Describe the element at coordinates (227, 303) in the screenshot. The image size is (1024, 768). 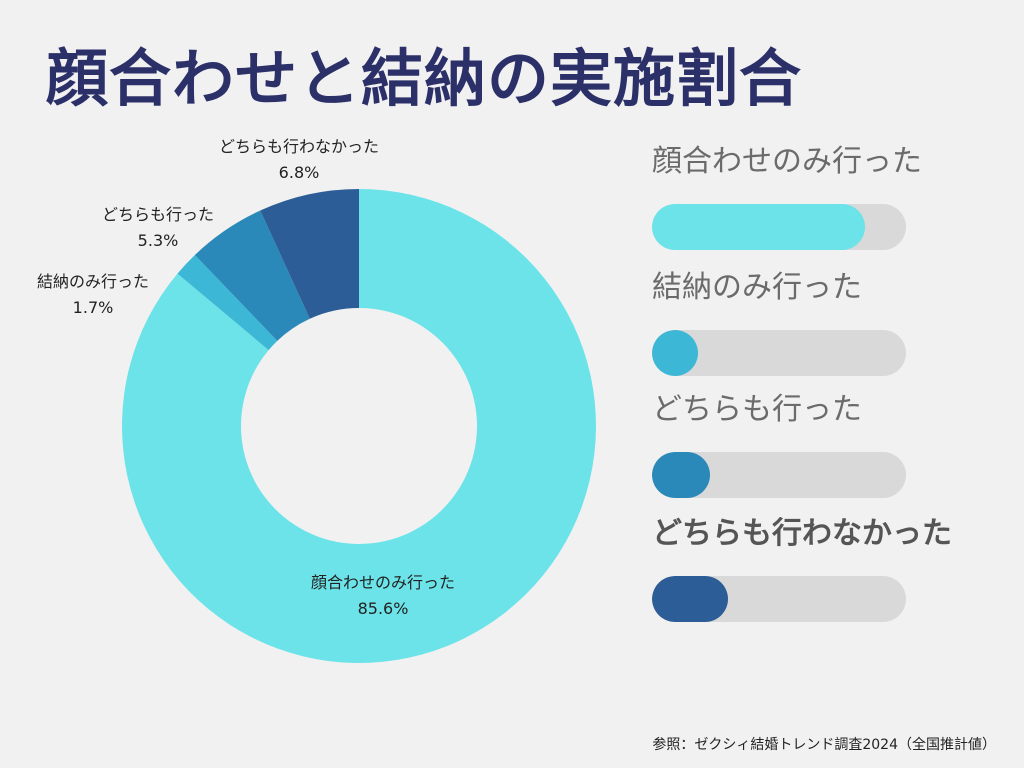
I see `slice-yuino-only` at that location.